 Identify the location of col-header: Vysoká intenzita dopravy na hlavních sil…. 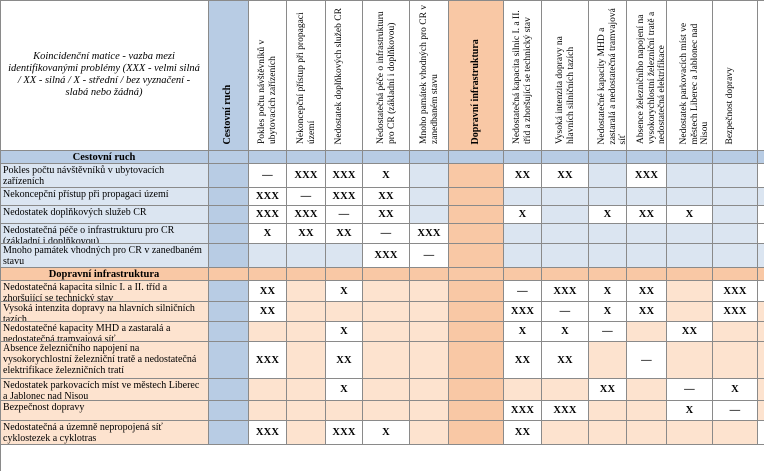
(565, 75).